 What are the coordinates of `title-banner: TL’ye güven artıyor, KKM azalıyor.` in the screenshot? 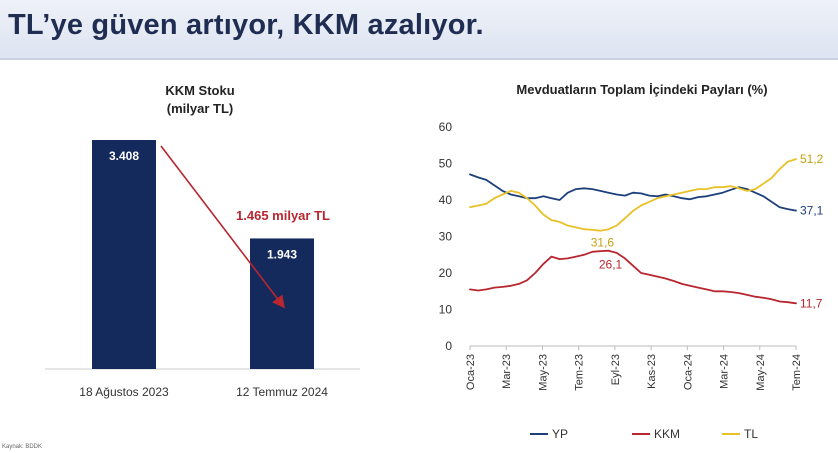 It's located at (419, 30).